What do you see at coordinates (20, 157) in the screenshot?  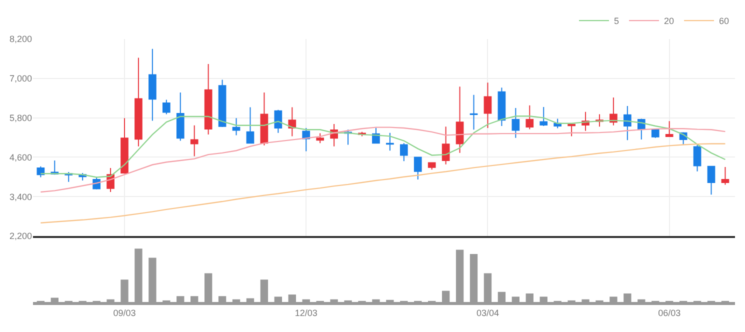 I see `y-tick-label: 4,600` at bounding box center [20, 157].